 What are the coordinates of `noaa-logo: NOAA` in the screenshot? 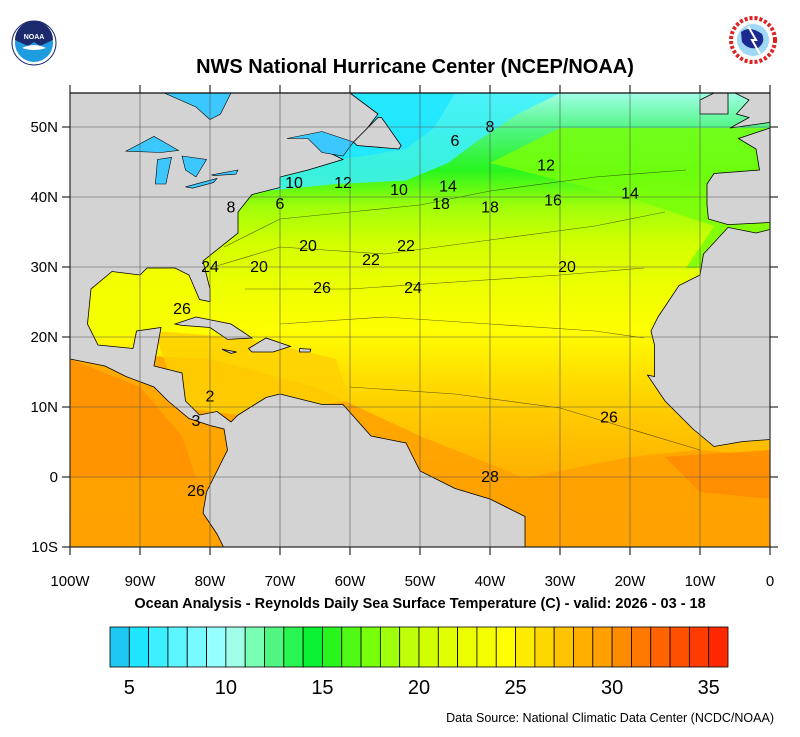 It's located at (34, 43).